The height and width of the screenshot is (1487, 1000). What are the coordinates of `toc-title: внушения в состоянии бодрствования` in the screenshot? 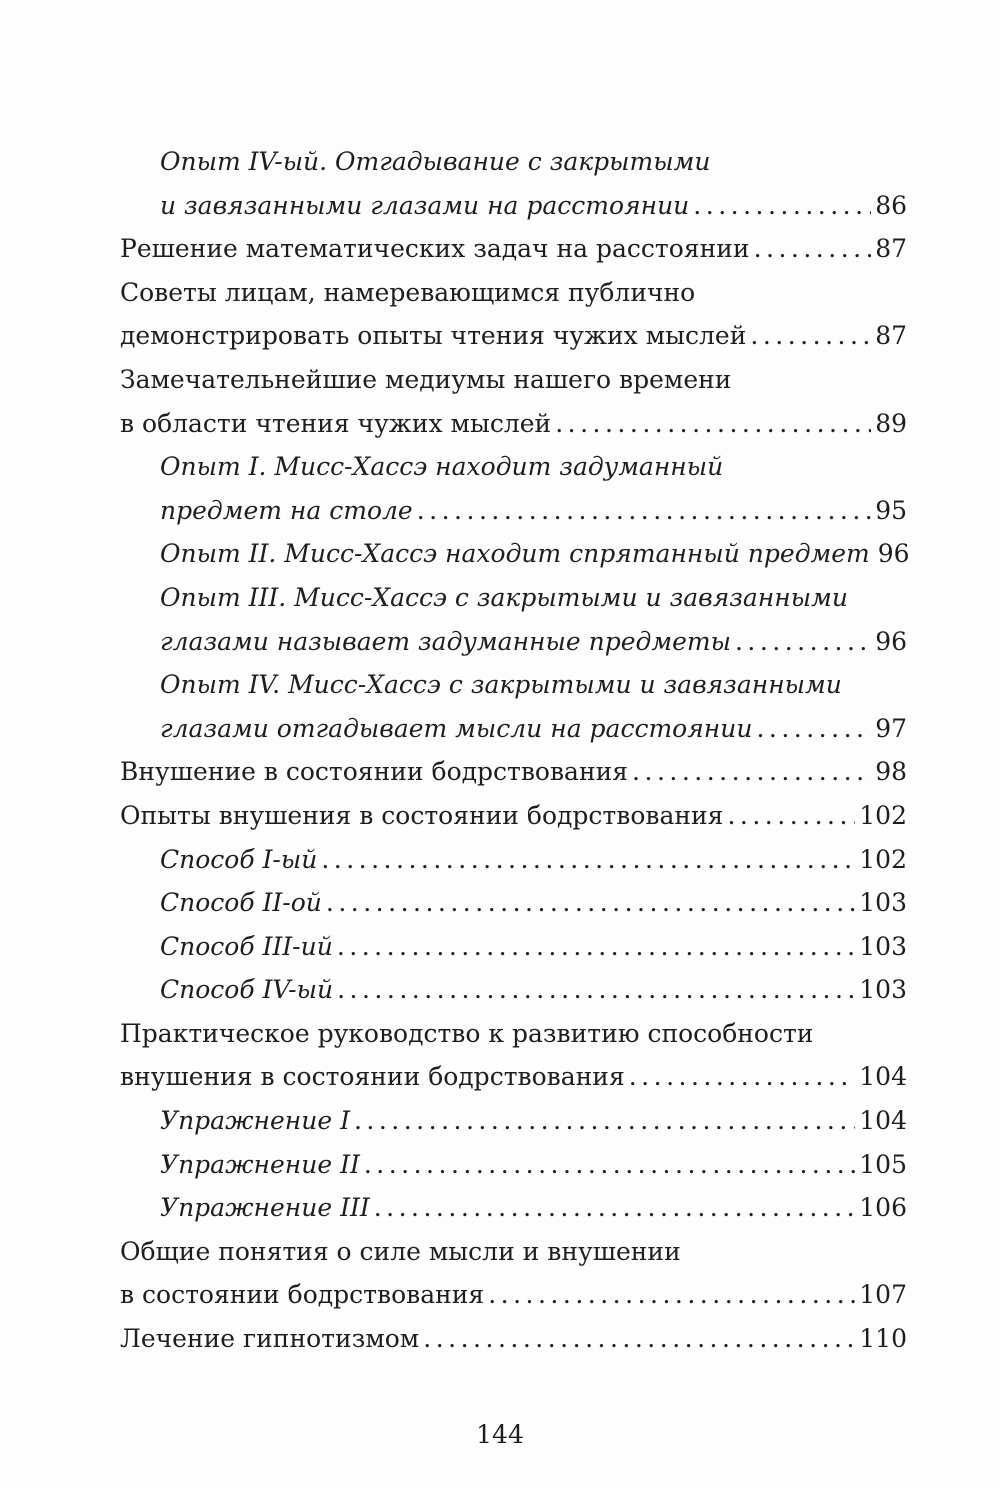 It's located at (372, 1077).